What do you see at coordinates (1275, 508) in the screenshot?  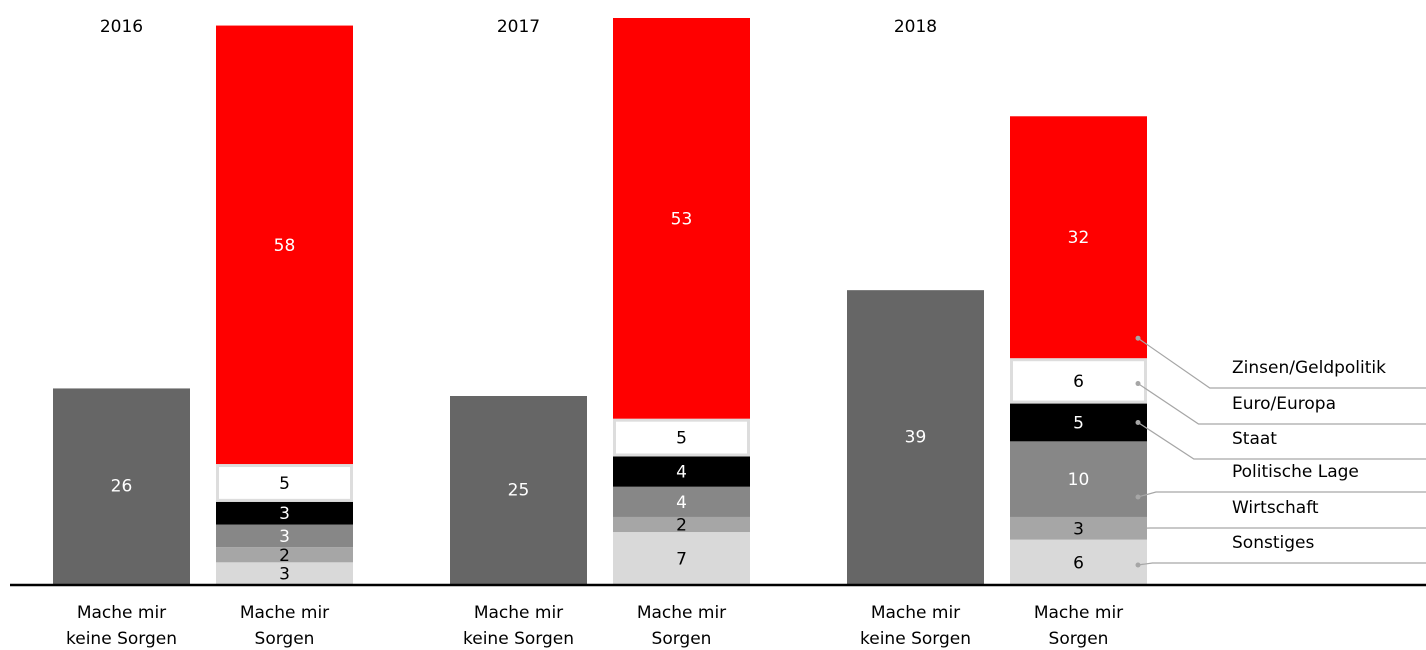 I see `legend-label: Wirtschaft` at bounding box center [1275, 508].